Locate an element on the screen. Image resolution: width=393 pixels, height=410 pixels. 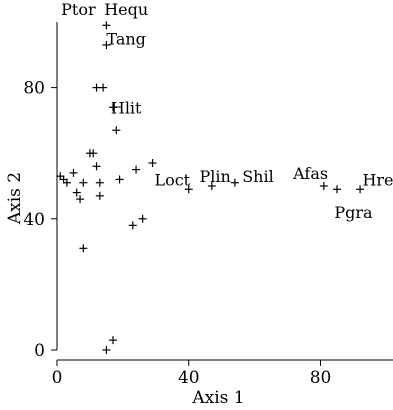
y-tick-label: 80 is located at coordinates (34, 89).